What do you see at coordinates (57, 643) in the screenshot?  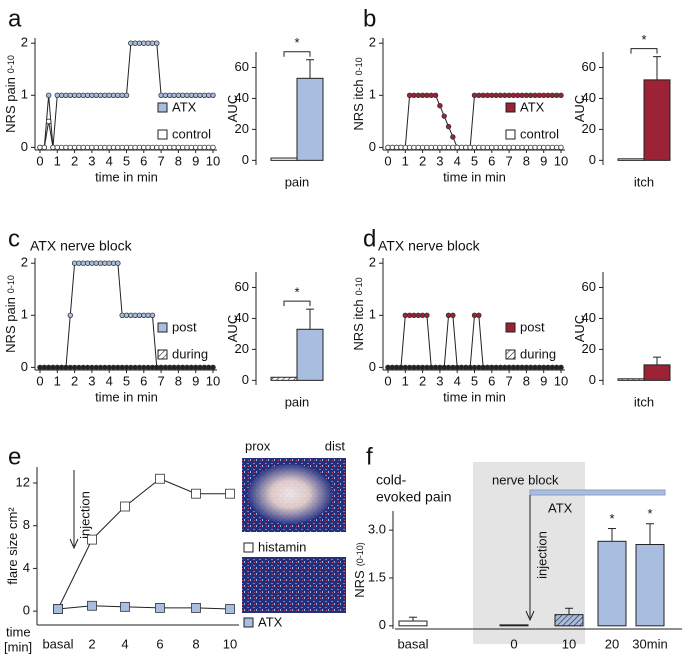 I see `x-tick-label: basal` at bounding box center [57, 643].